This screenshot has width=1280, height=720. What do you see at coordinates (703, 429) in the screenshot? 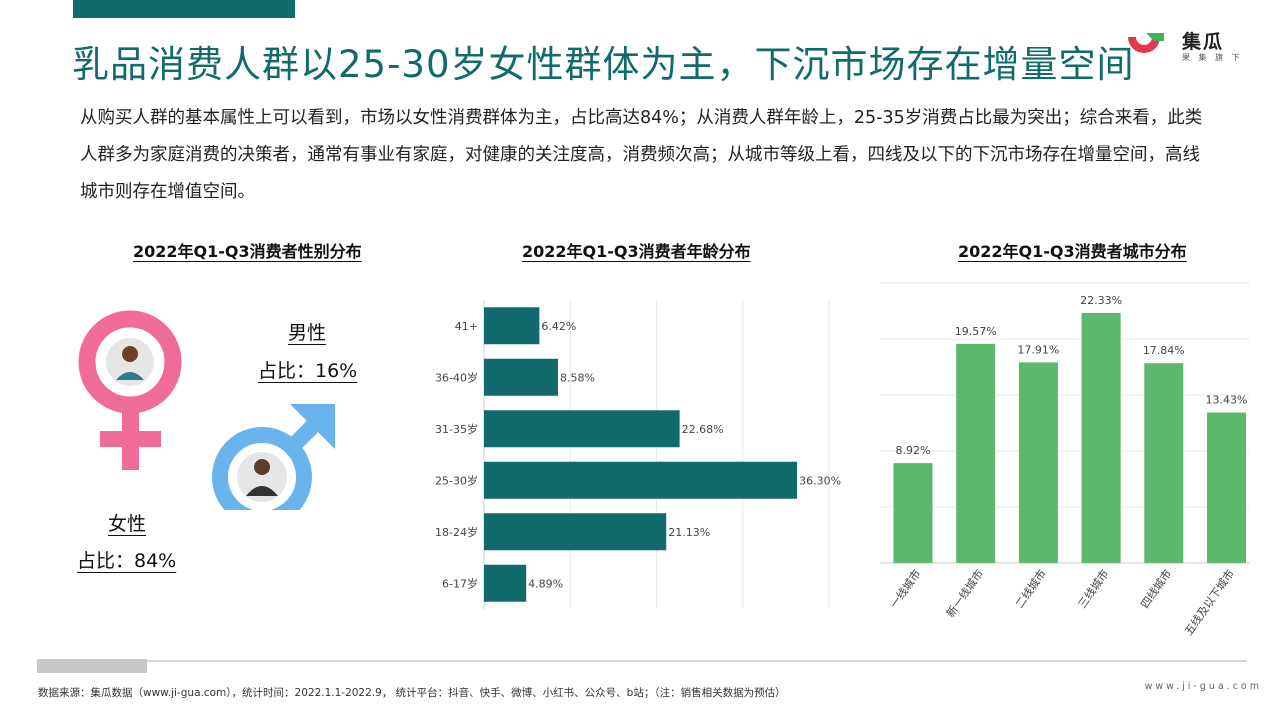
I see `age-value-label: 22.68%` at bounding box center [703, 429].